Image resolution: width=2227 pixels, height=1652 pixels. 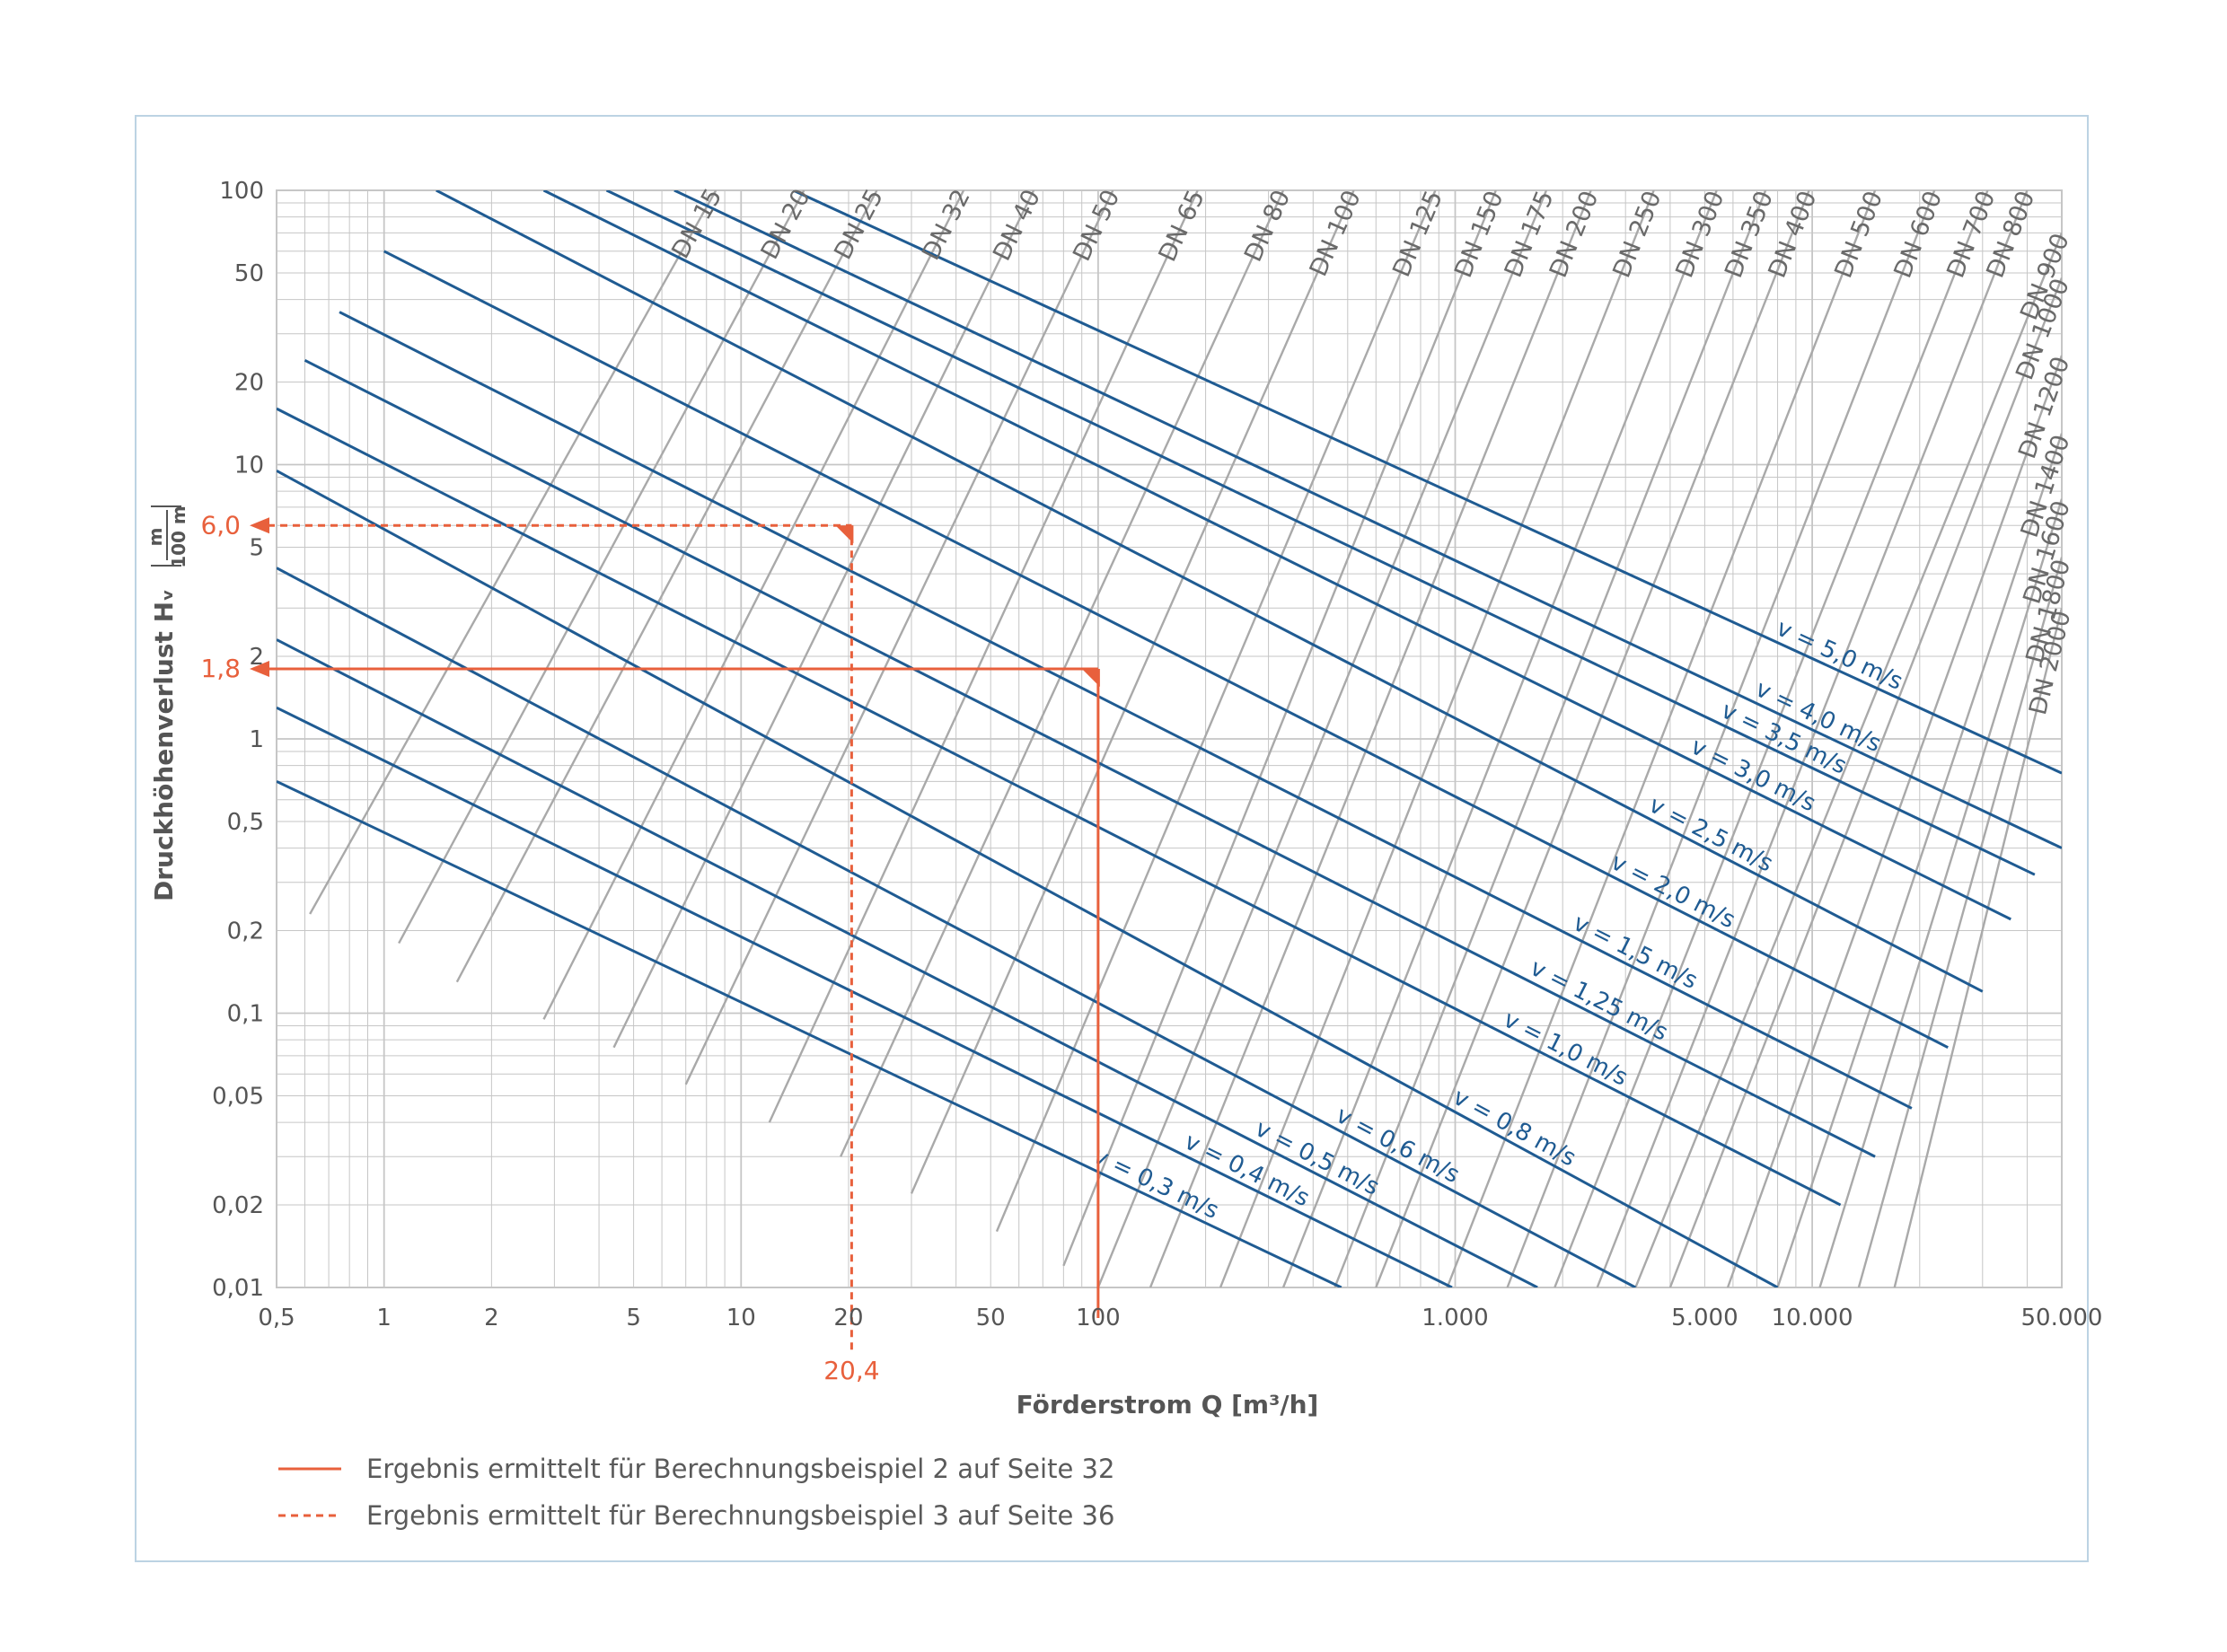 I want to click on diameter-label: DN 250, so click(x=1637, y=234).